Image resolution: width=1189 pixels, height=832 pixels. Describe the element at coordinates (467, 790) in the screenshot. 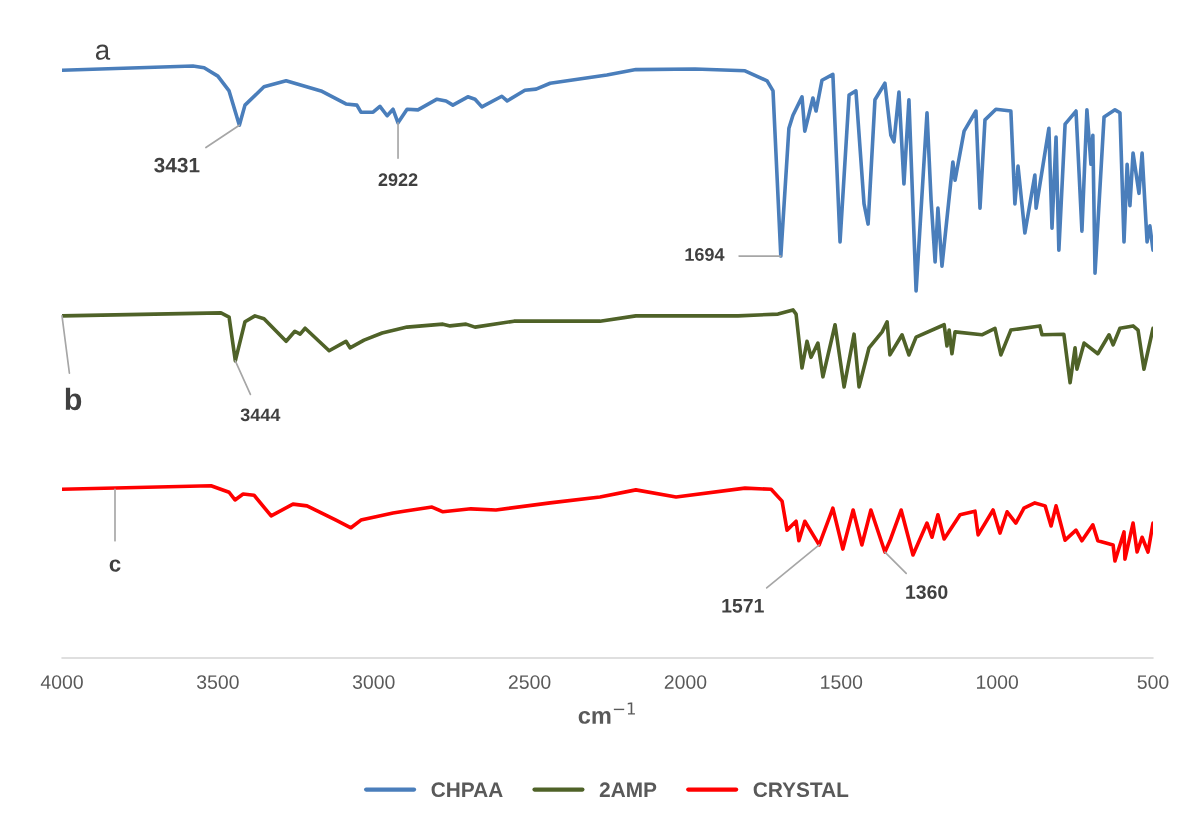

I see `legend-label: CHPAA` at that location.